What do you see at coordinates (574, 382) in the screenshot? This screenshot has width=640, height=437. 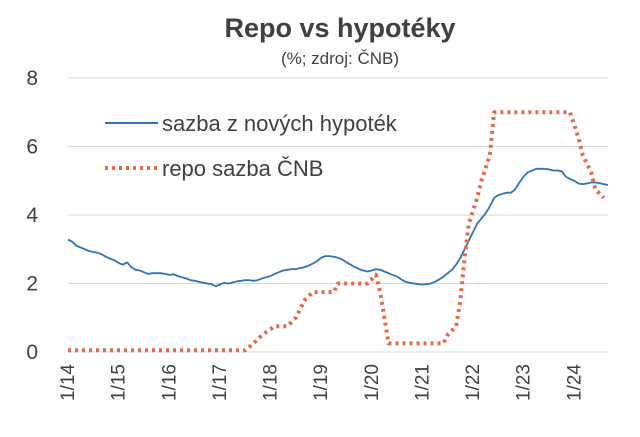 I see `x-tick-label: 1/24` at bounding box center [574, 382].